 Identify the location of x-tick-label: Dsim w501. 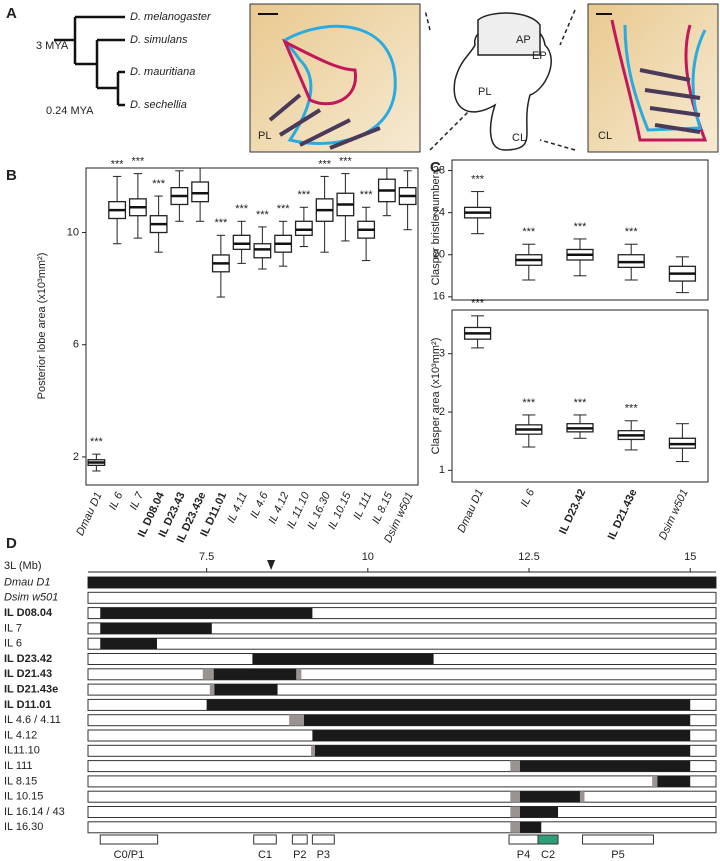
(674, 514).